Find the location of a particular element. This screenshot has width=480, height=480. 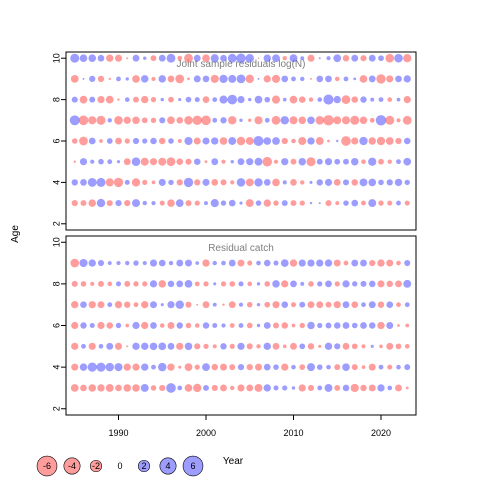

legend-label: 2 is located at coordinates (143, 466).